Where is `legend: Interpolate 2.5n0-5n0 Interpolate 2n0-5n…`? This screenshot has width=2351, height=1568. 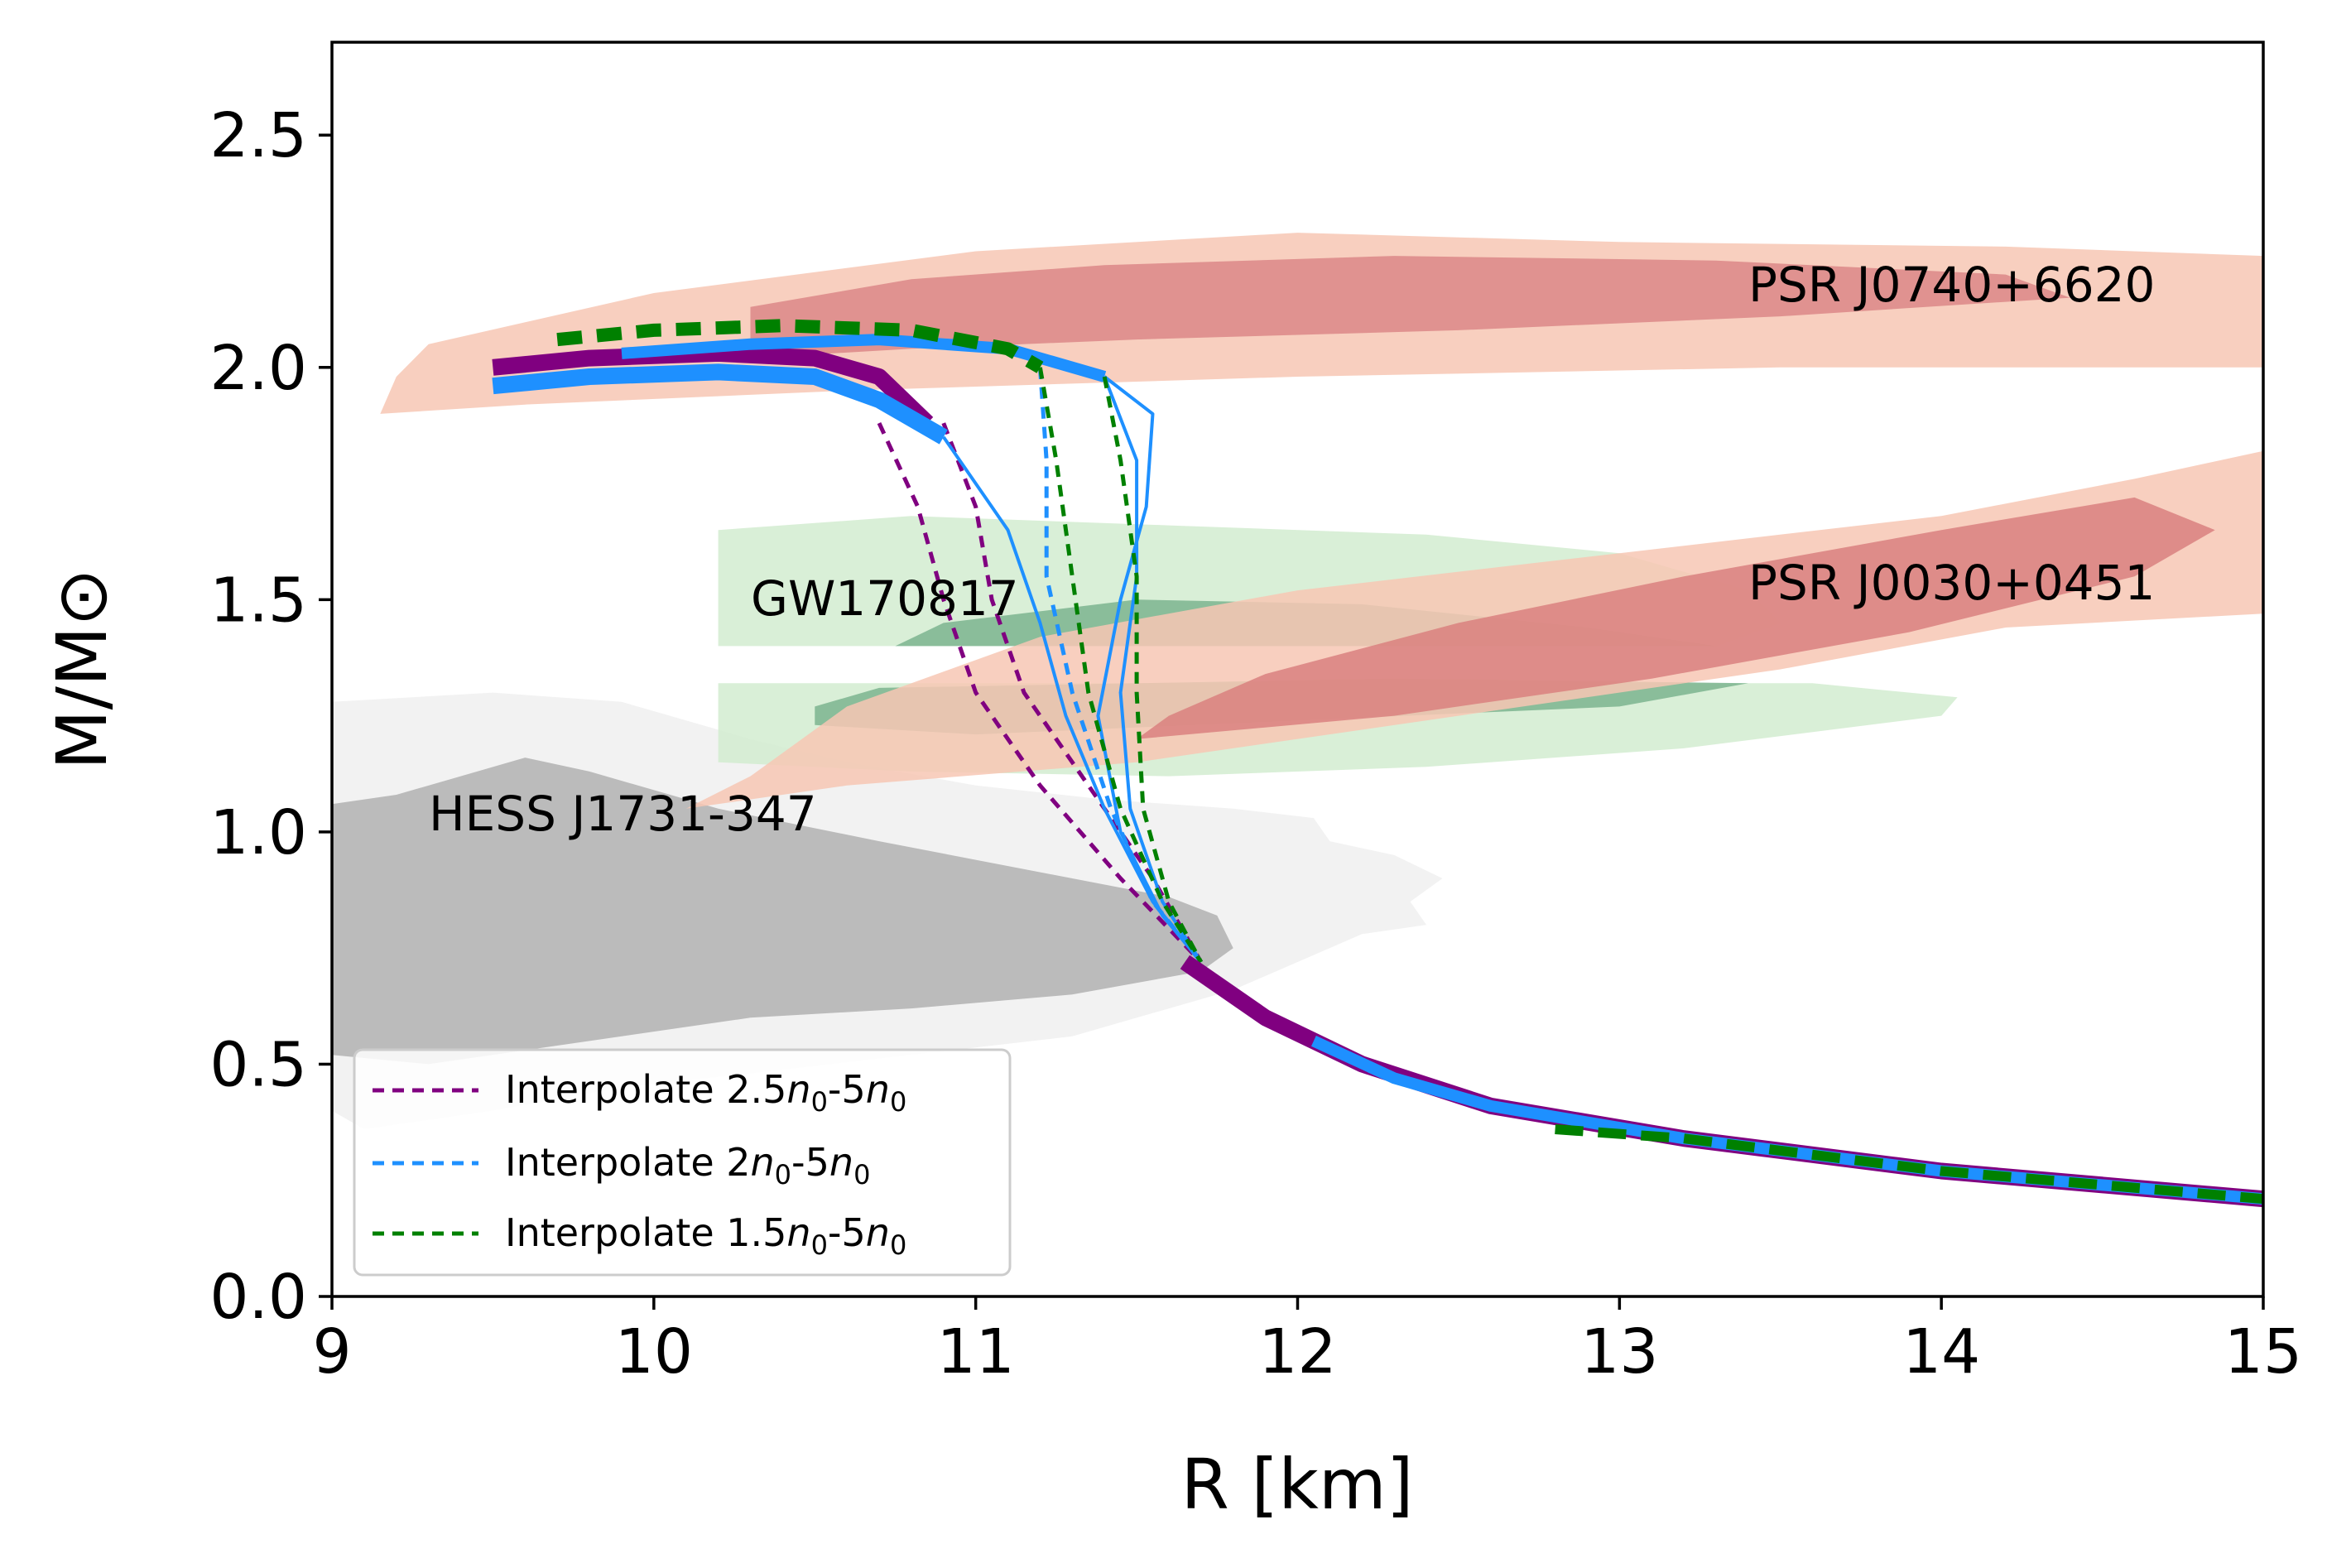
legend: Interpolate 2.5n0-5n0 Interpolate 2n0-5n… is located at coordinates (682, 1162).